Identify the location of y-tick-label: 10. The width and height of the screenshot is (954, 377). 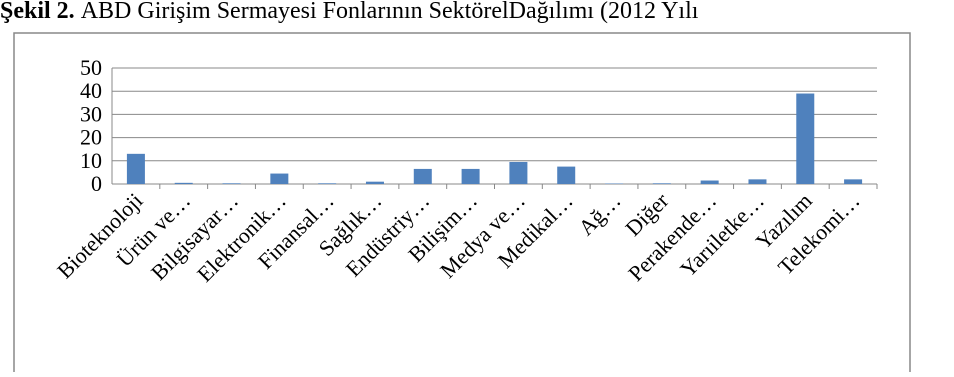
(91, 160).